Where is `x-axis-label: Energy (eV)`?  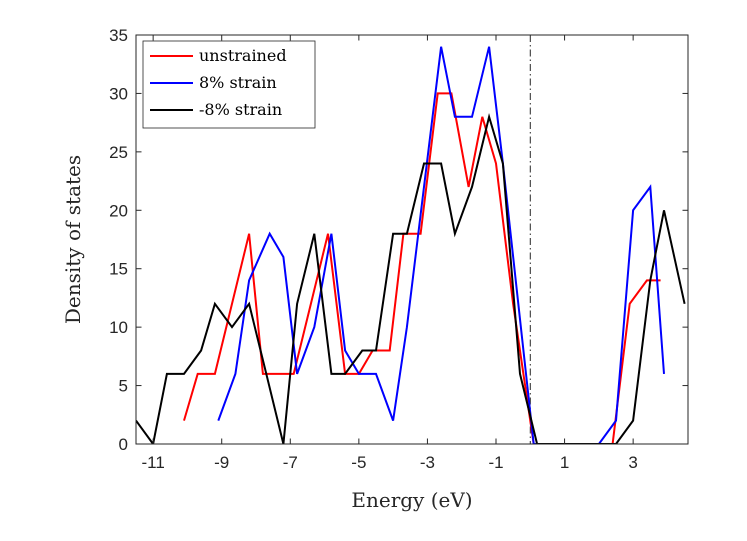 x-axis-label: Energy (eV) is located at coordinates (411, 500).